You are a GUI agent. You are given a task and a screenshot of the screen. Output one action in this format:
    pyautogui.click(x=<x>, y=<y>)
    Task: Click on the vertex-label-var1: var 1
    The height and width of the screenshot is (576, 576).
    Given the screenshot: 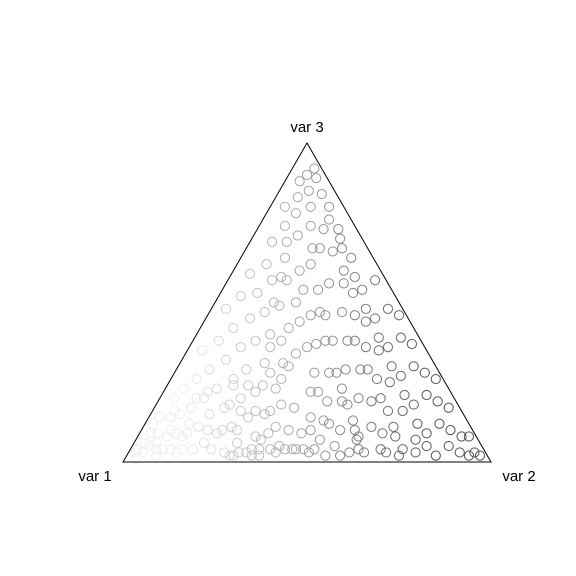 What is the action you would take?
    pyautogui.click(x=94, y=476)
    